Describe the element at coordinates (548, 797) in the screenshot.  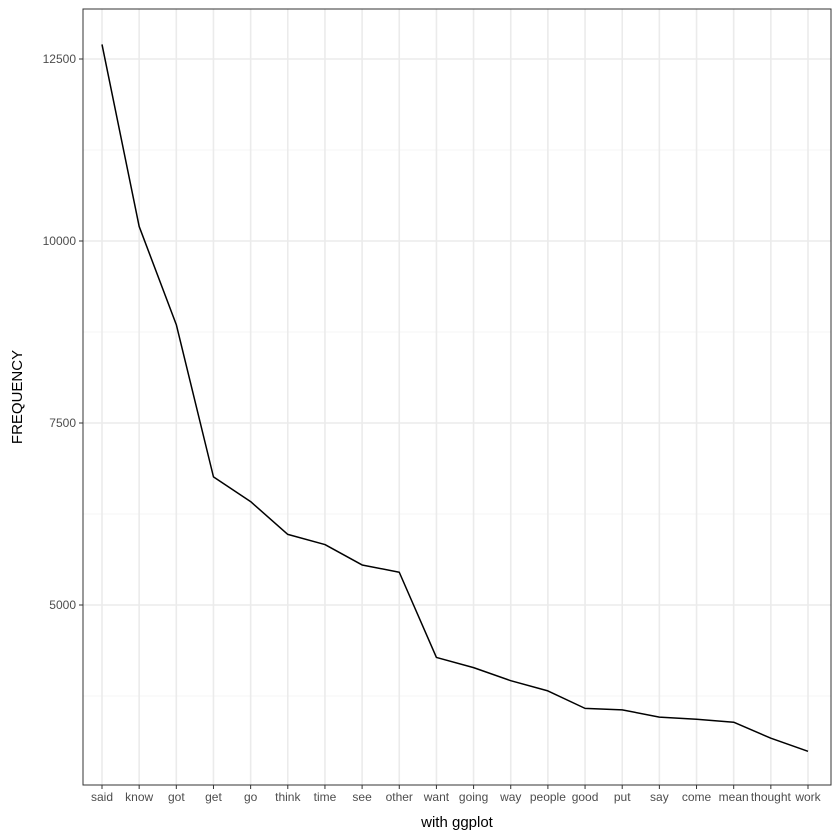
I see `x-tick-label-people: people` at that location.